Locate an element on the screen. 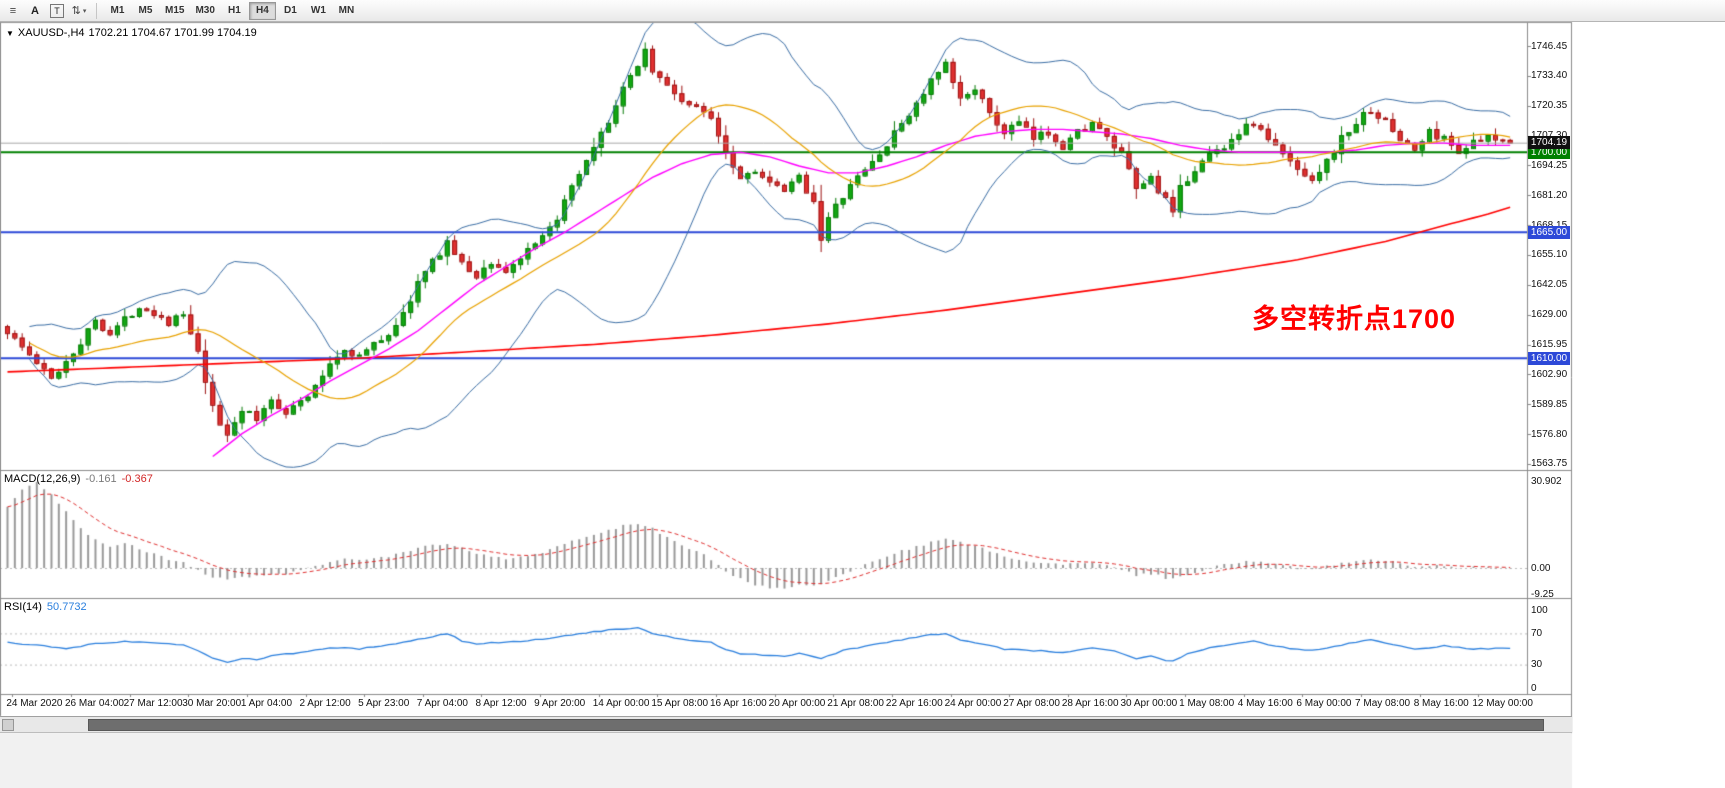 This screenshot has width=1725, height=788. price-axis-label: 1655.10 is located at coordinates (1549, 255).